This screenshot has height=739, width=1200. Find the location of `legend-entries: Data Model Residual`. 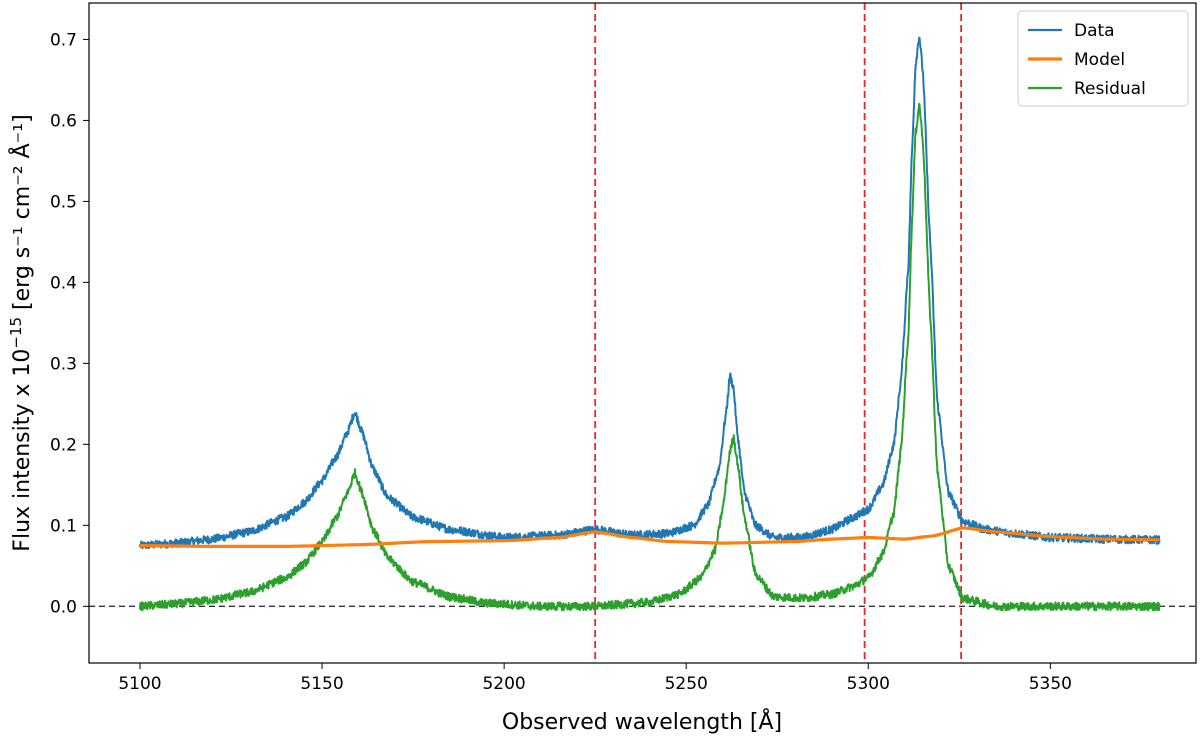

legend-entries: Data Model Residual is located at coordinates (1087, 60).